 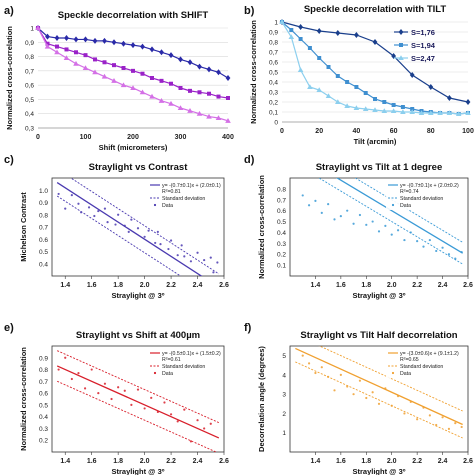 I want to click on chart-title: Straylight vs Tilt at 1 degree, so click(x=379, y=167).